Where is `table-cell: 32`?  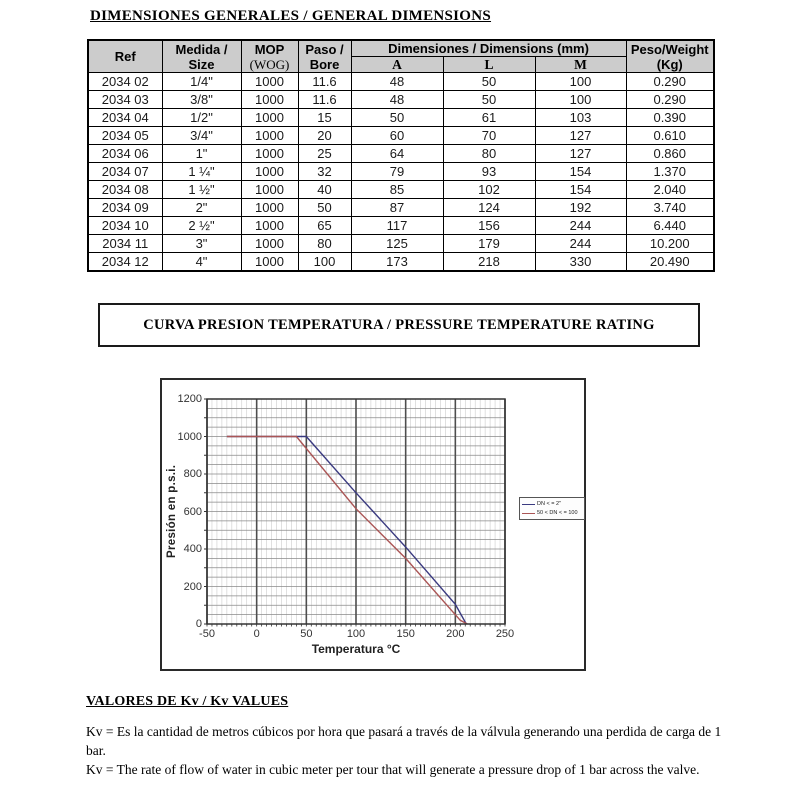 table-cell: 32 is located at coordinates (324, 171).